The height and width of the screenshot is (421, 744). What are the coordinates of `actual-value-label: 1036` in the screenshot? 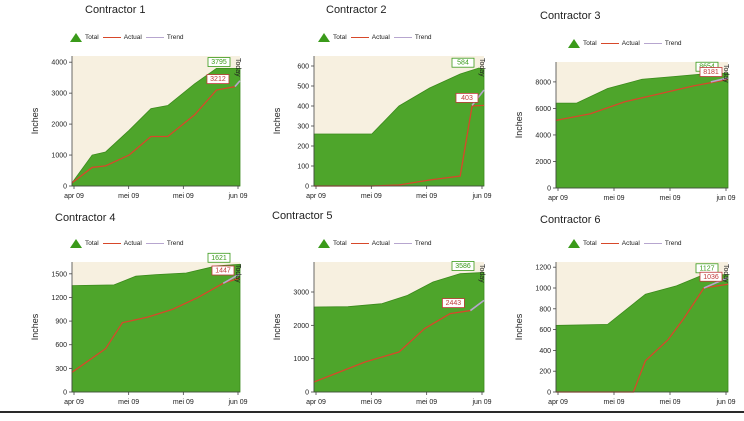 It's located at (711, 277).